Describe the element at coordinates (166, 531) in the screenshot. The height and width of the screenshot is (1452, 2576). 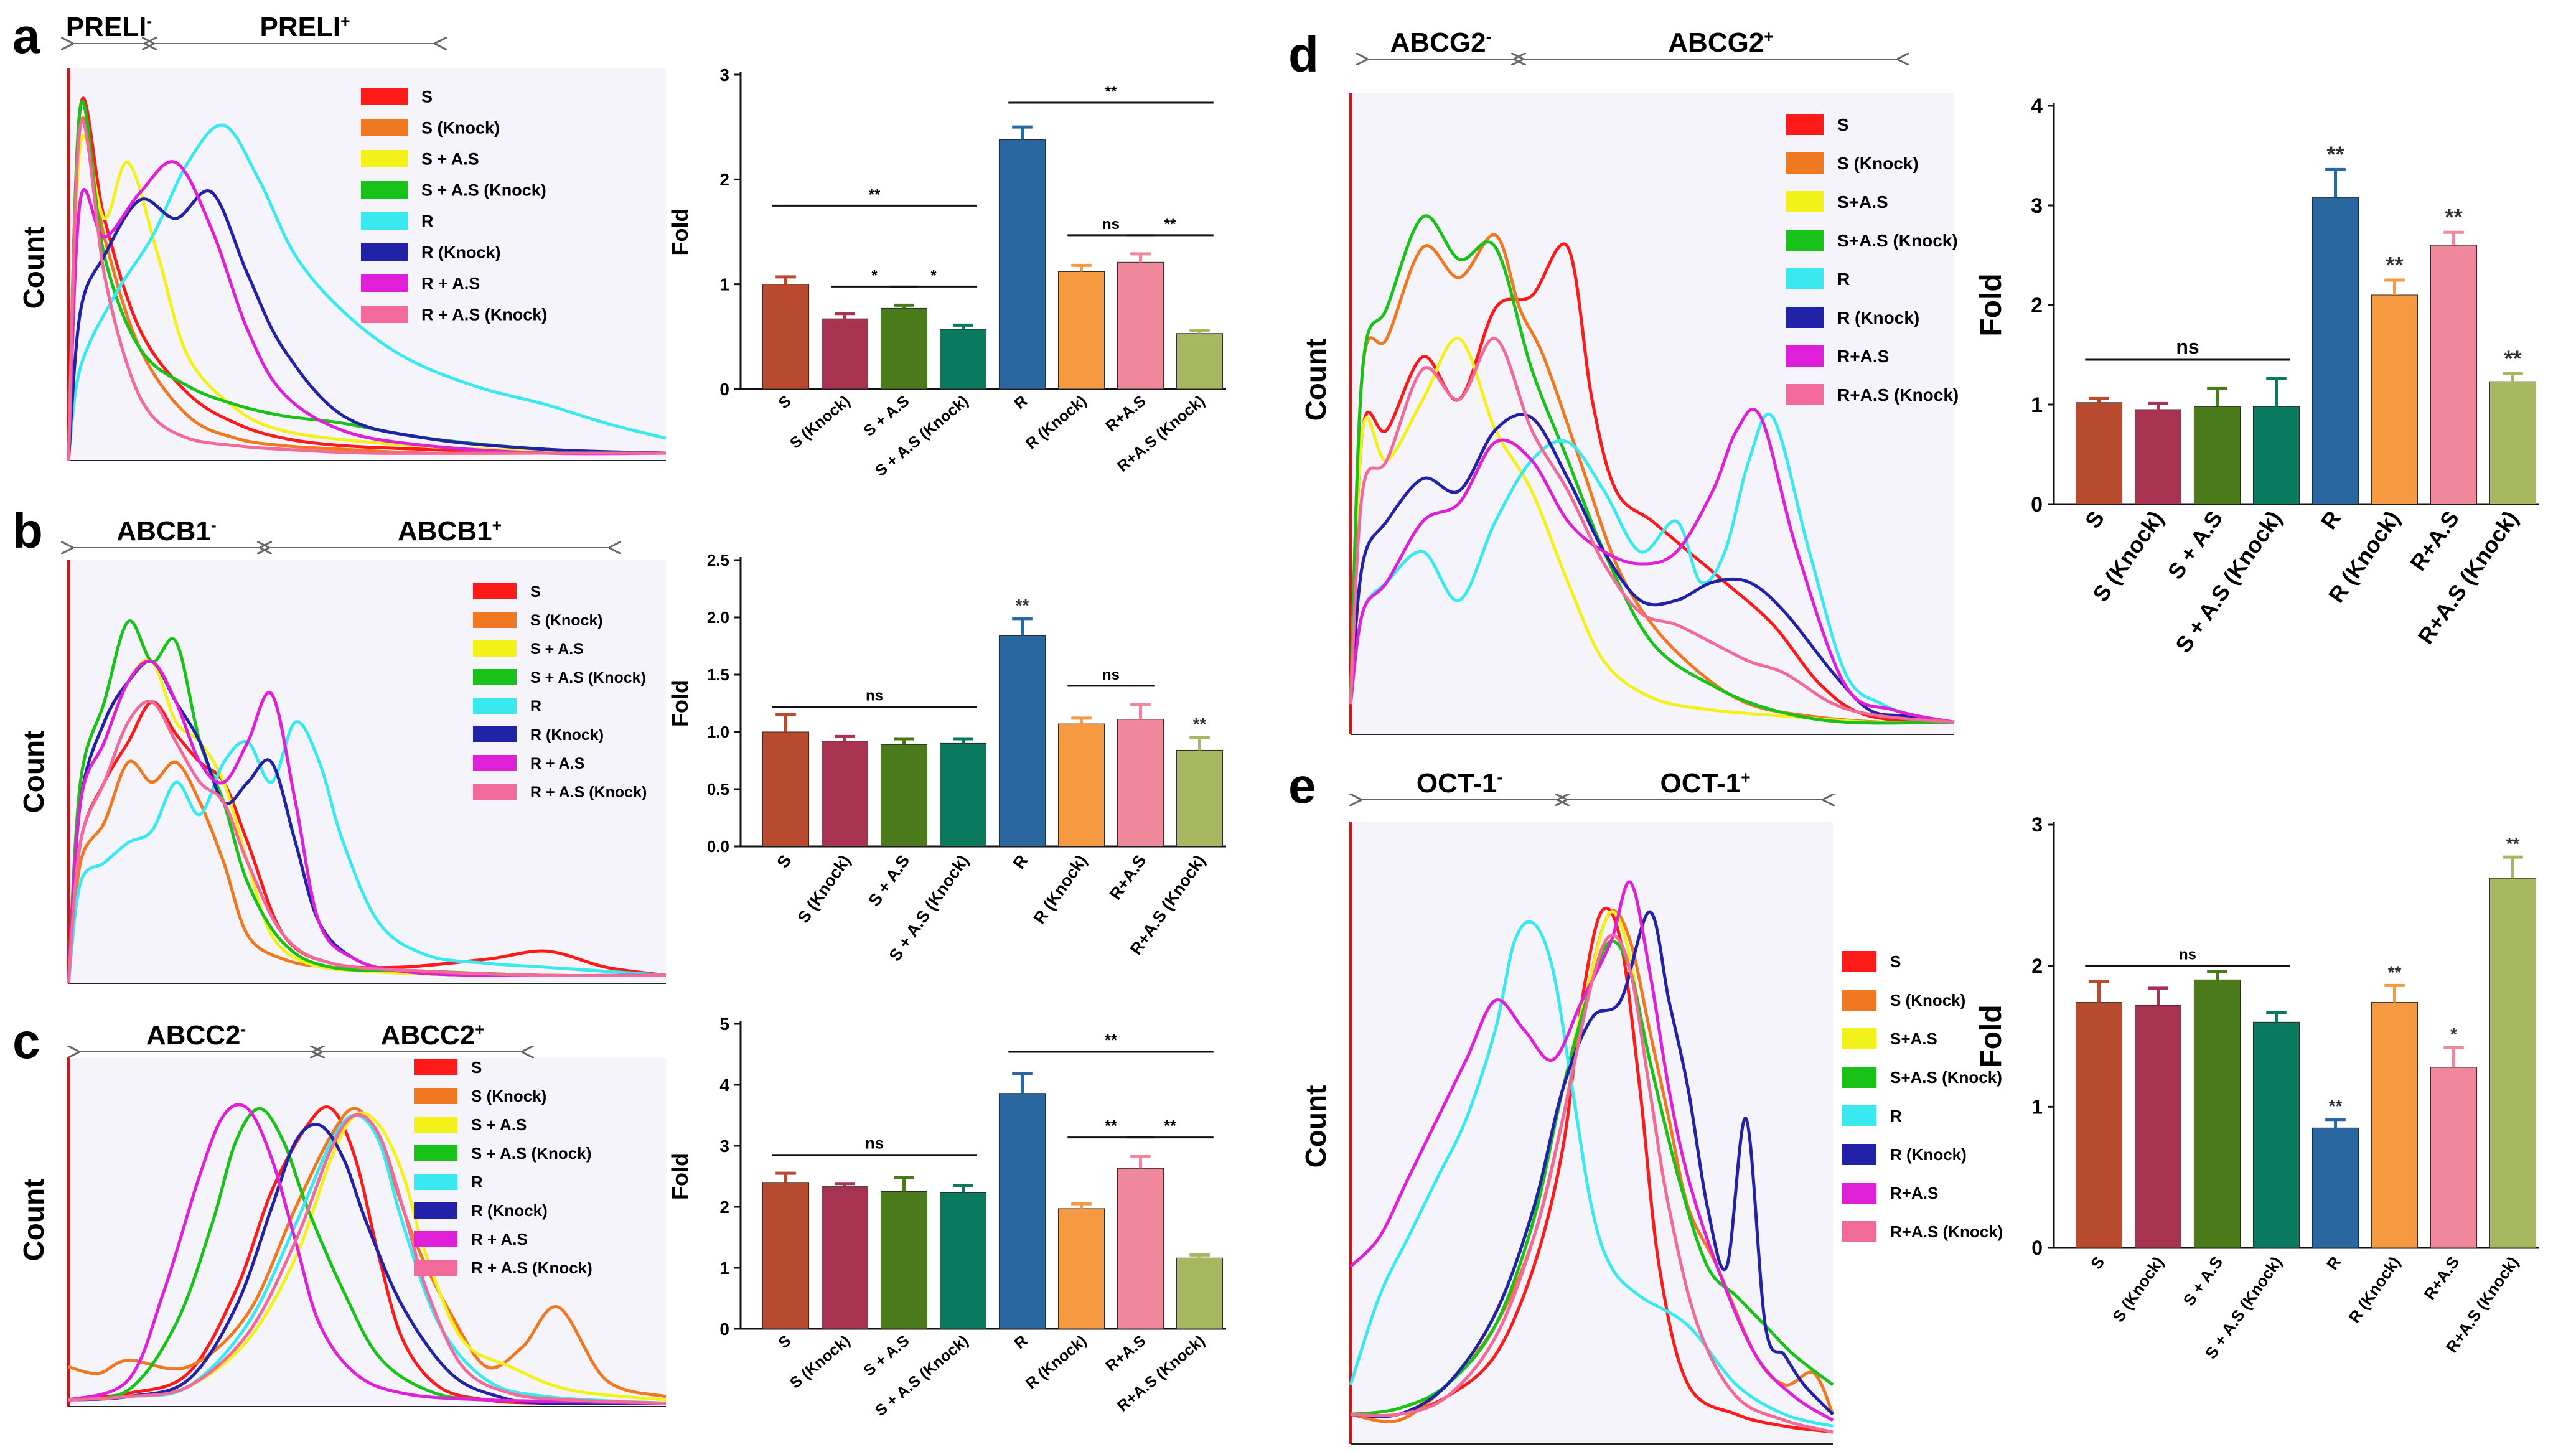
I see `gate-label-negative: ABCB1-` at that location.